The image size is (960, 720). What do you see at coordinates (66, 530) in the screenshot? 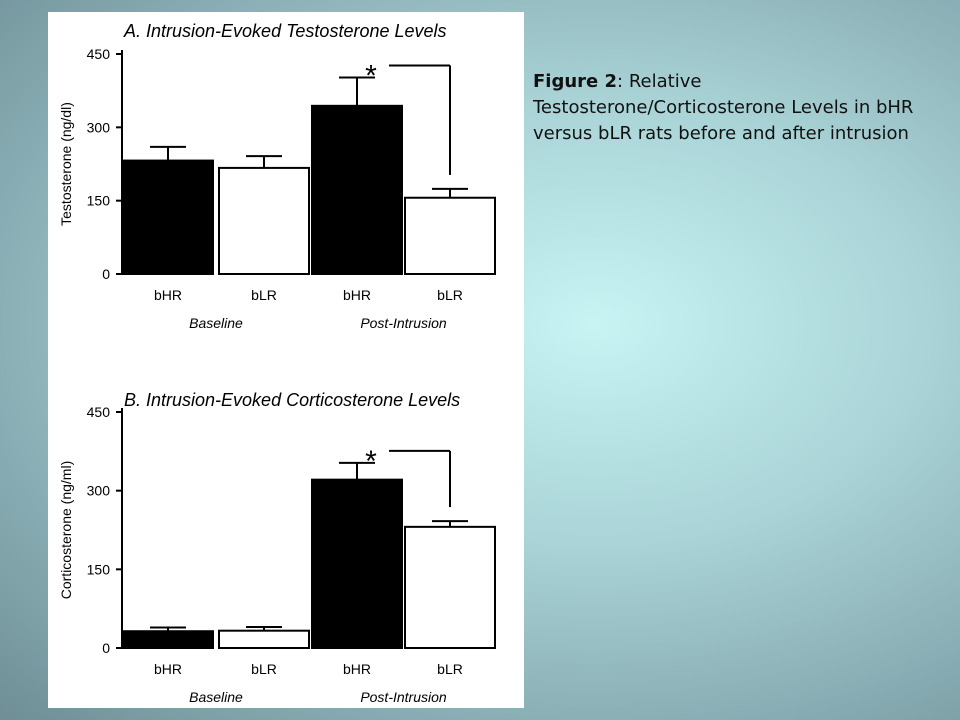
I see `chart2-y-axis-label: Corticosterone (ng/ml)` at bounding box center [66, 530].